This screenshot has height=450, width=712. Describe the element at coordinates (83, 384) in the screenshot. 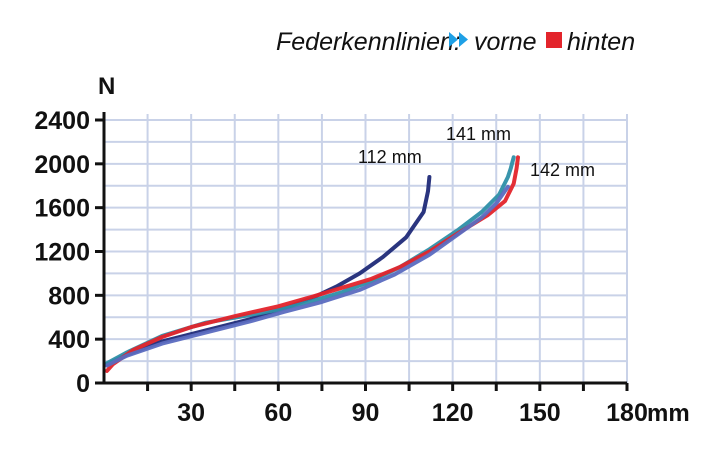

I see `y-tick-label: 0` at that location.